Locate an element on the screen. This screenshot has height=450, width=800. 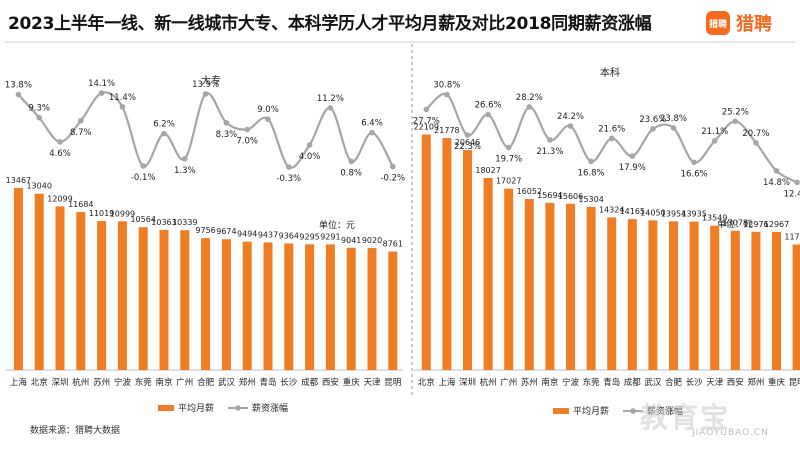
bar-value-label: 10999 is located at coordinates (122, 213).